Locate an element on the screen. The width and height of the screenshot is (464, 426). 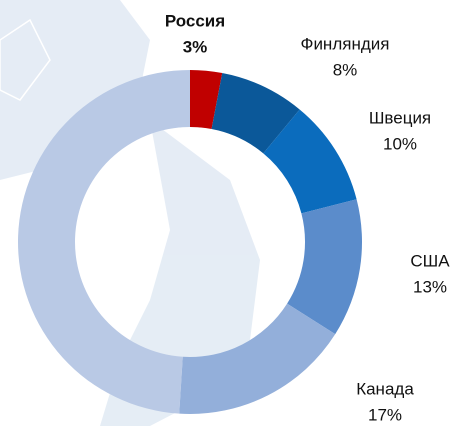
value-label: 10% is located at coordinates (400, 143).